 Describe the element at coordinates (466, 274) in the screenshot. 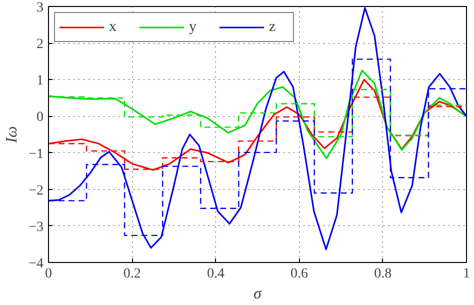

I see `x-tick-label: 1` at that location.